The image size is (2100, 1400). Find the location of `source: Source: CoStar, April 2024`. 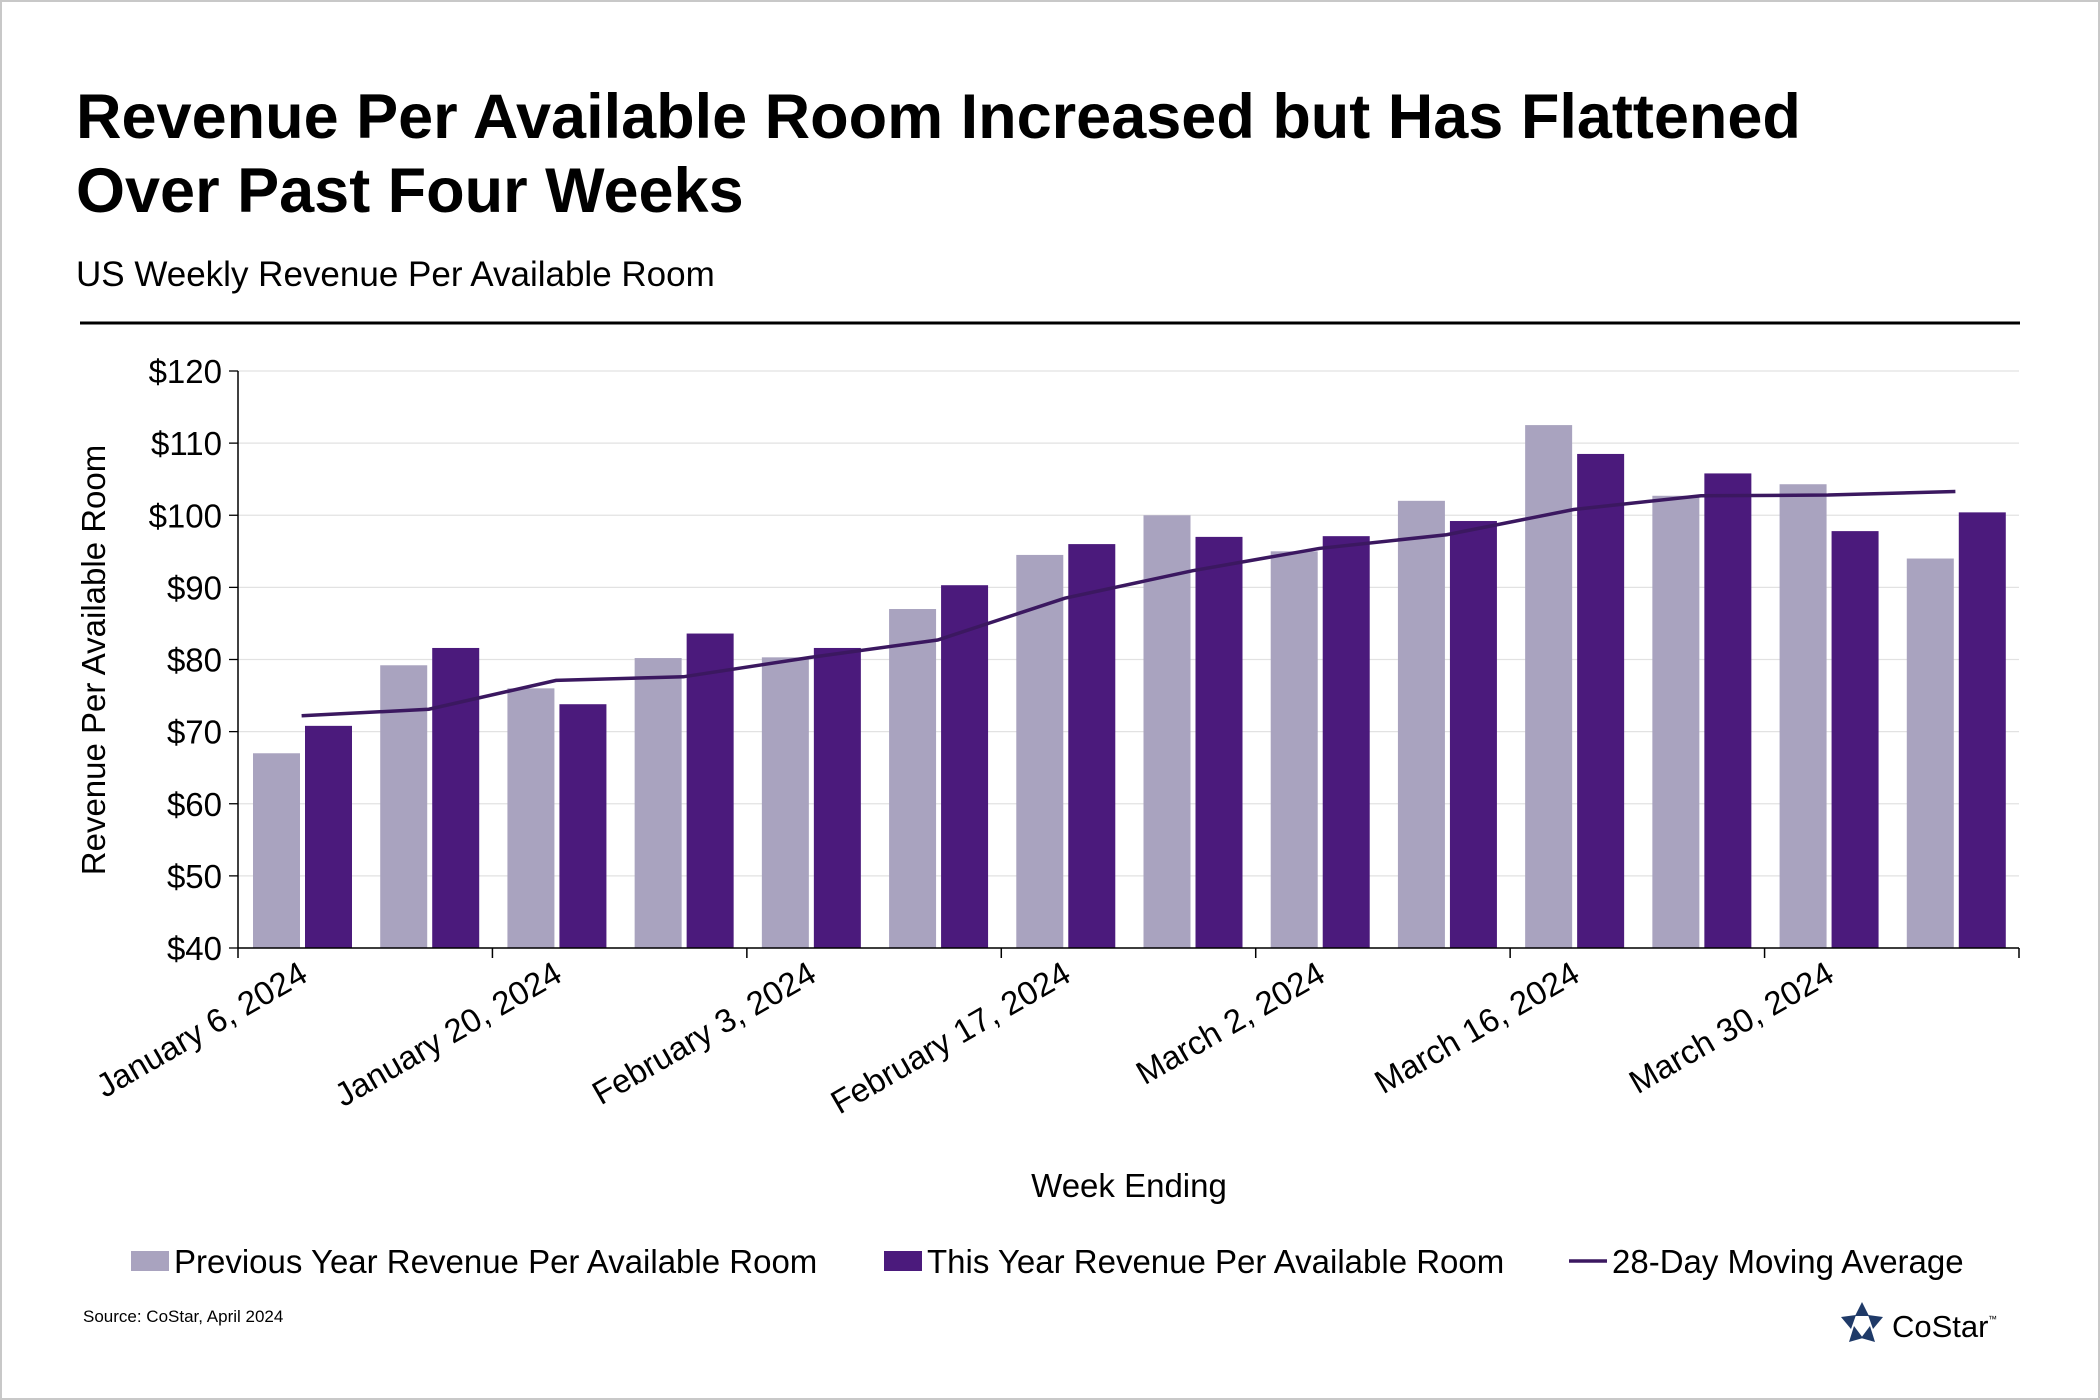

source: Source: CoStar, April 2024 is located at coordinates (183, 1316).